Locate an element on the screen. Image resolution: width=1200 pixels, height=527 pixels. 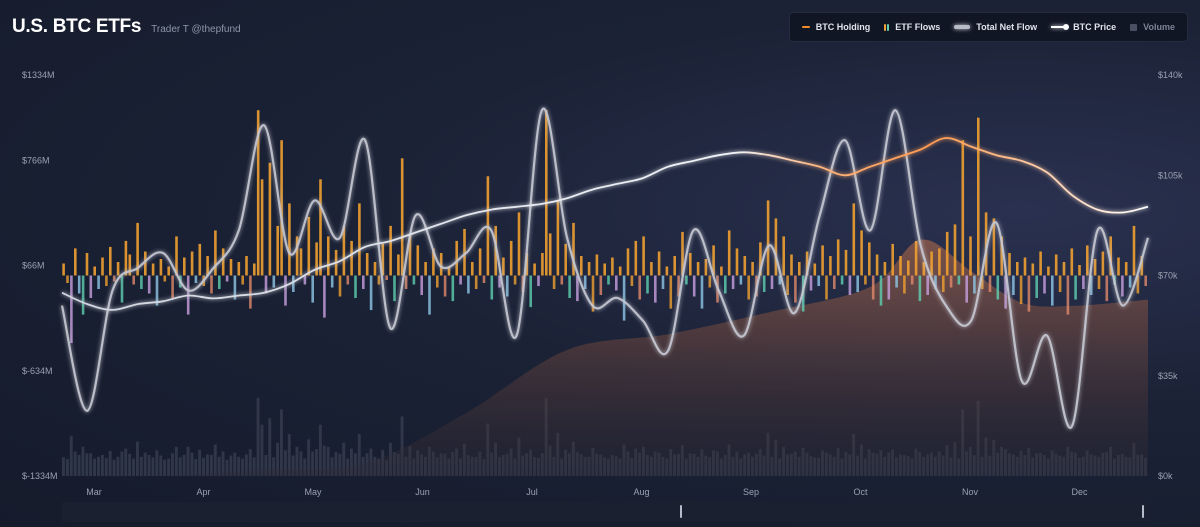
legend-volume: Volume is located at coordinates (1152, 27).